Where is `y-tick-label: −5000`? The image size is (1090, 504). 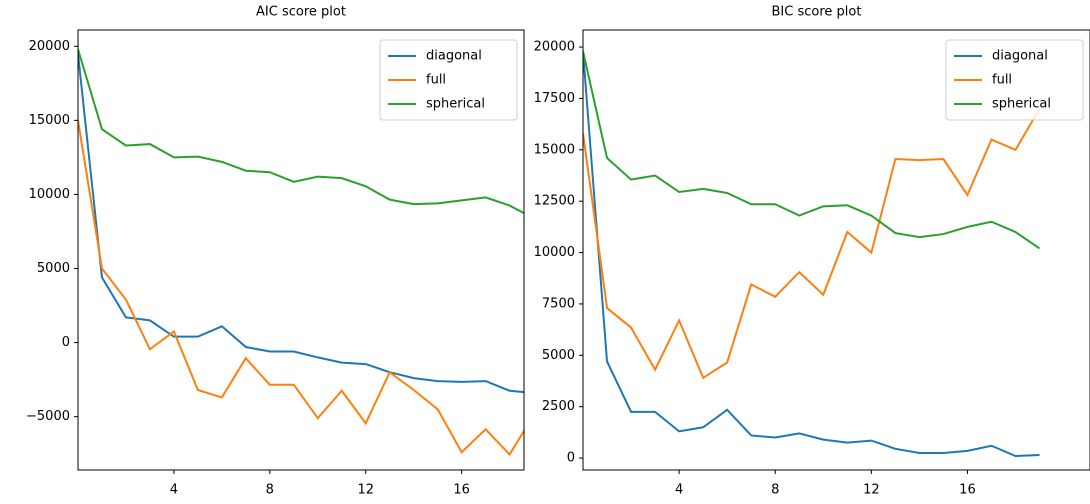
y-tick-label: −5000 is located at coordinates (48, 416).